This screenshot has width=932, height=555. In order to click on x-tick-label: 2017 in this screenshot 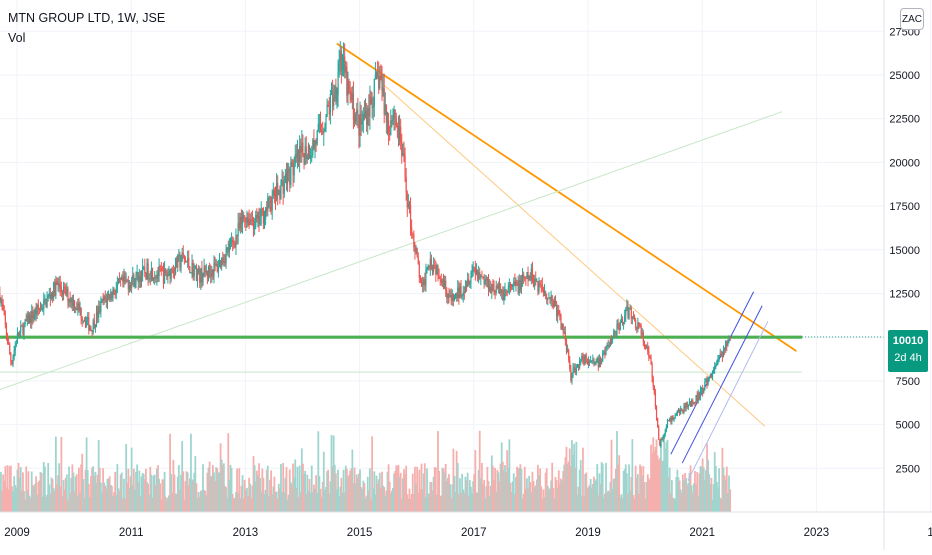, I will do `click(474, 533)`.